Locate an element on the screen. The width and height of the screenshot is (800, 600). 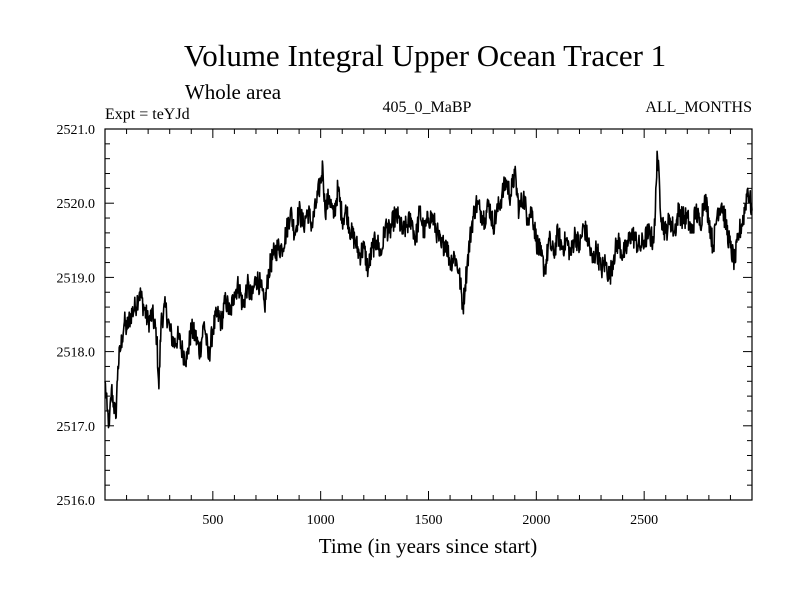
chart-title: Volume Integral Upper Ocean Tracer 1 is located at coordinates (425, 55).